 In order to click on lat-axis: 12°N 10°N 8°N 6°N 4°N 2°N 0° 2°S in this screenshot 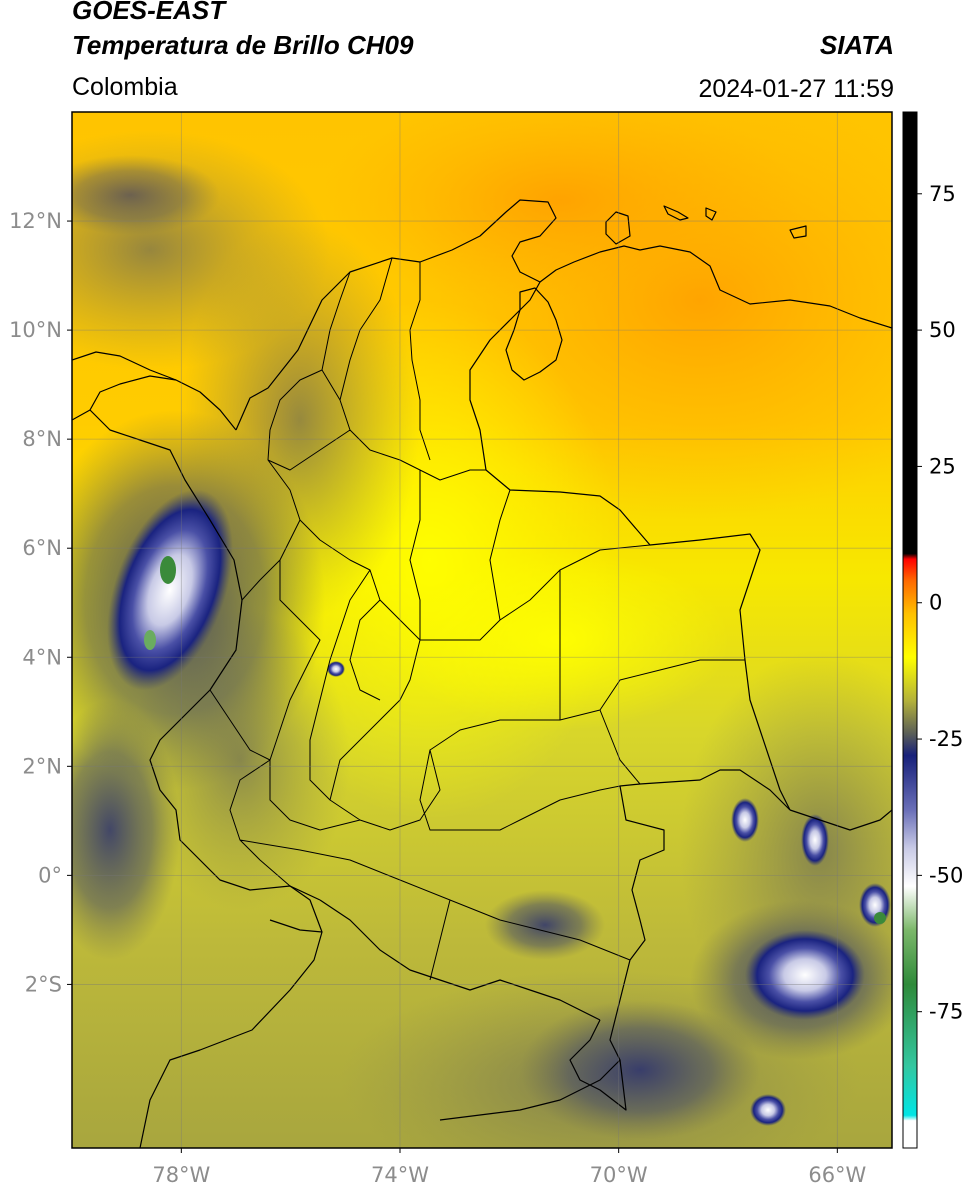, I will do `click(40, 602)`.